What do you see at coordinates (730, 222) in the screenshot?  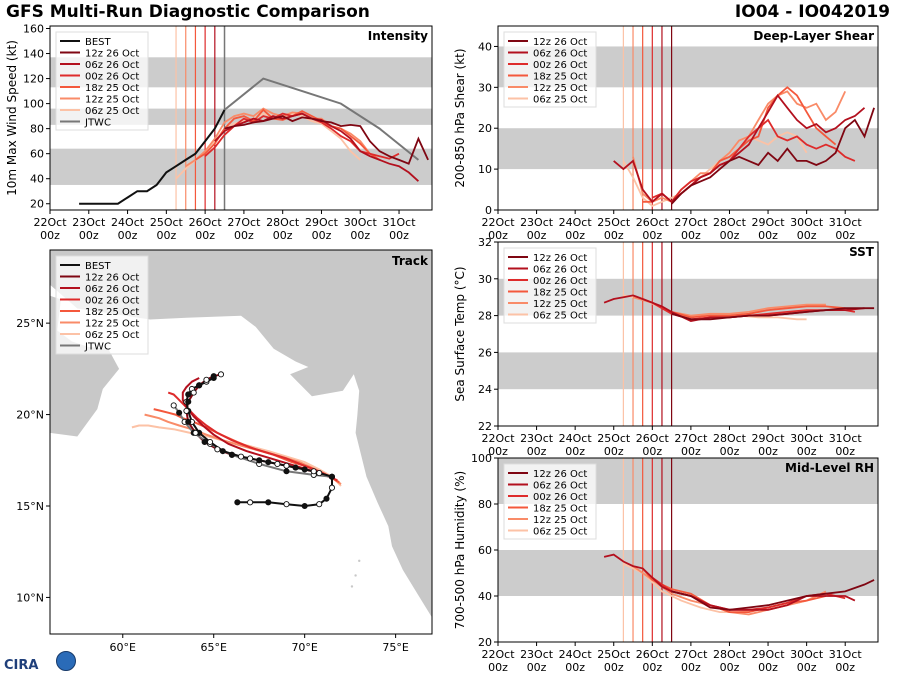 I see `shear-xtick-label-6: 28Oct` at bounding box center [730, 222].